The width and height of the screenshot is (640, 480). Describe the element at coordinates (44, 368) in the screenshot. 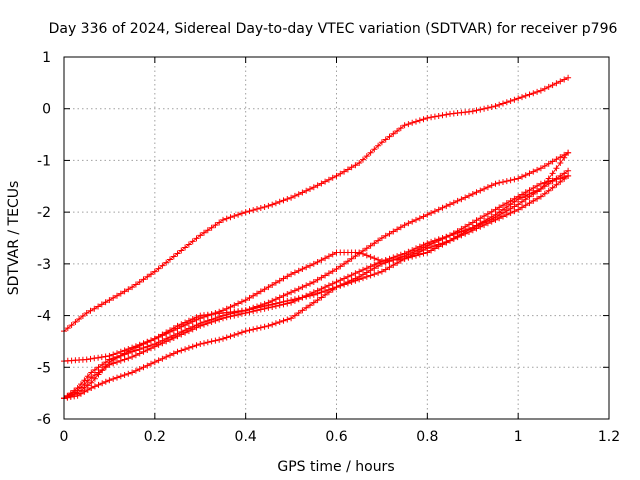

I see `y-tick-label: -5` at that location.